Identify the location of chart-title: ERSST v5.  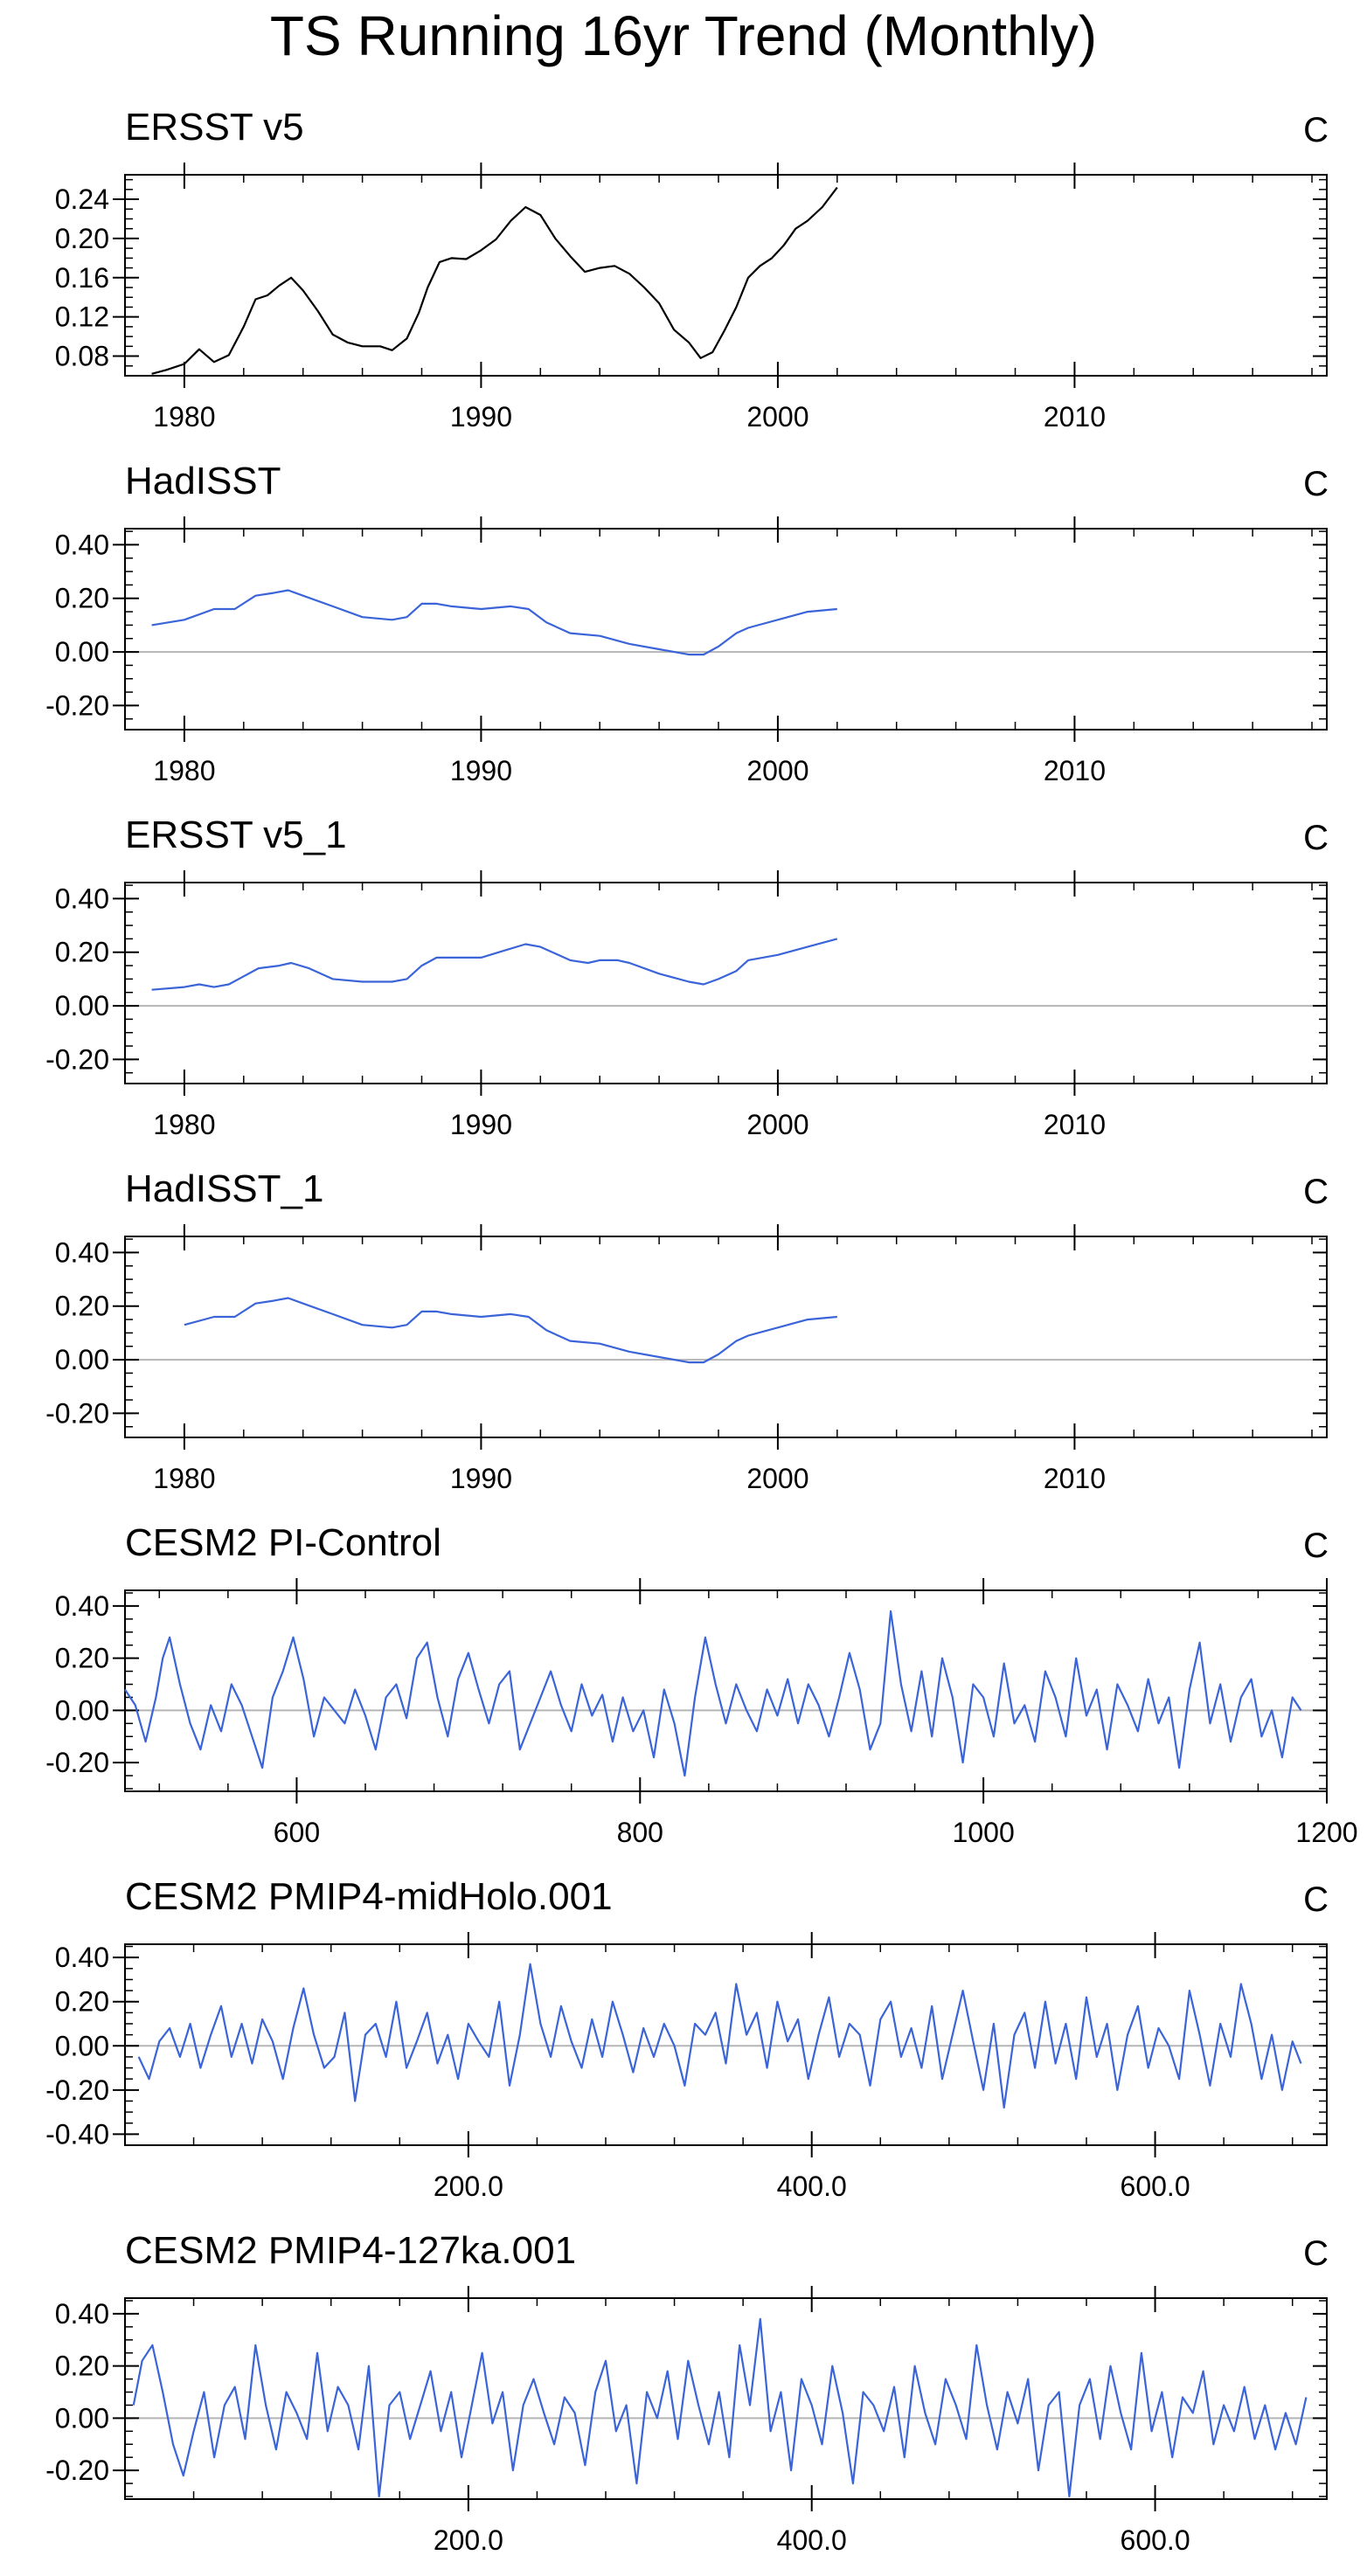
(214, 127).